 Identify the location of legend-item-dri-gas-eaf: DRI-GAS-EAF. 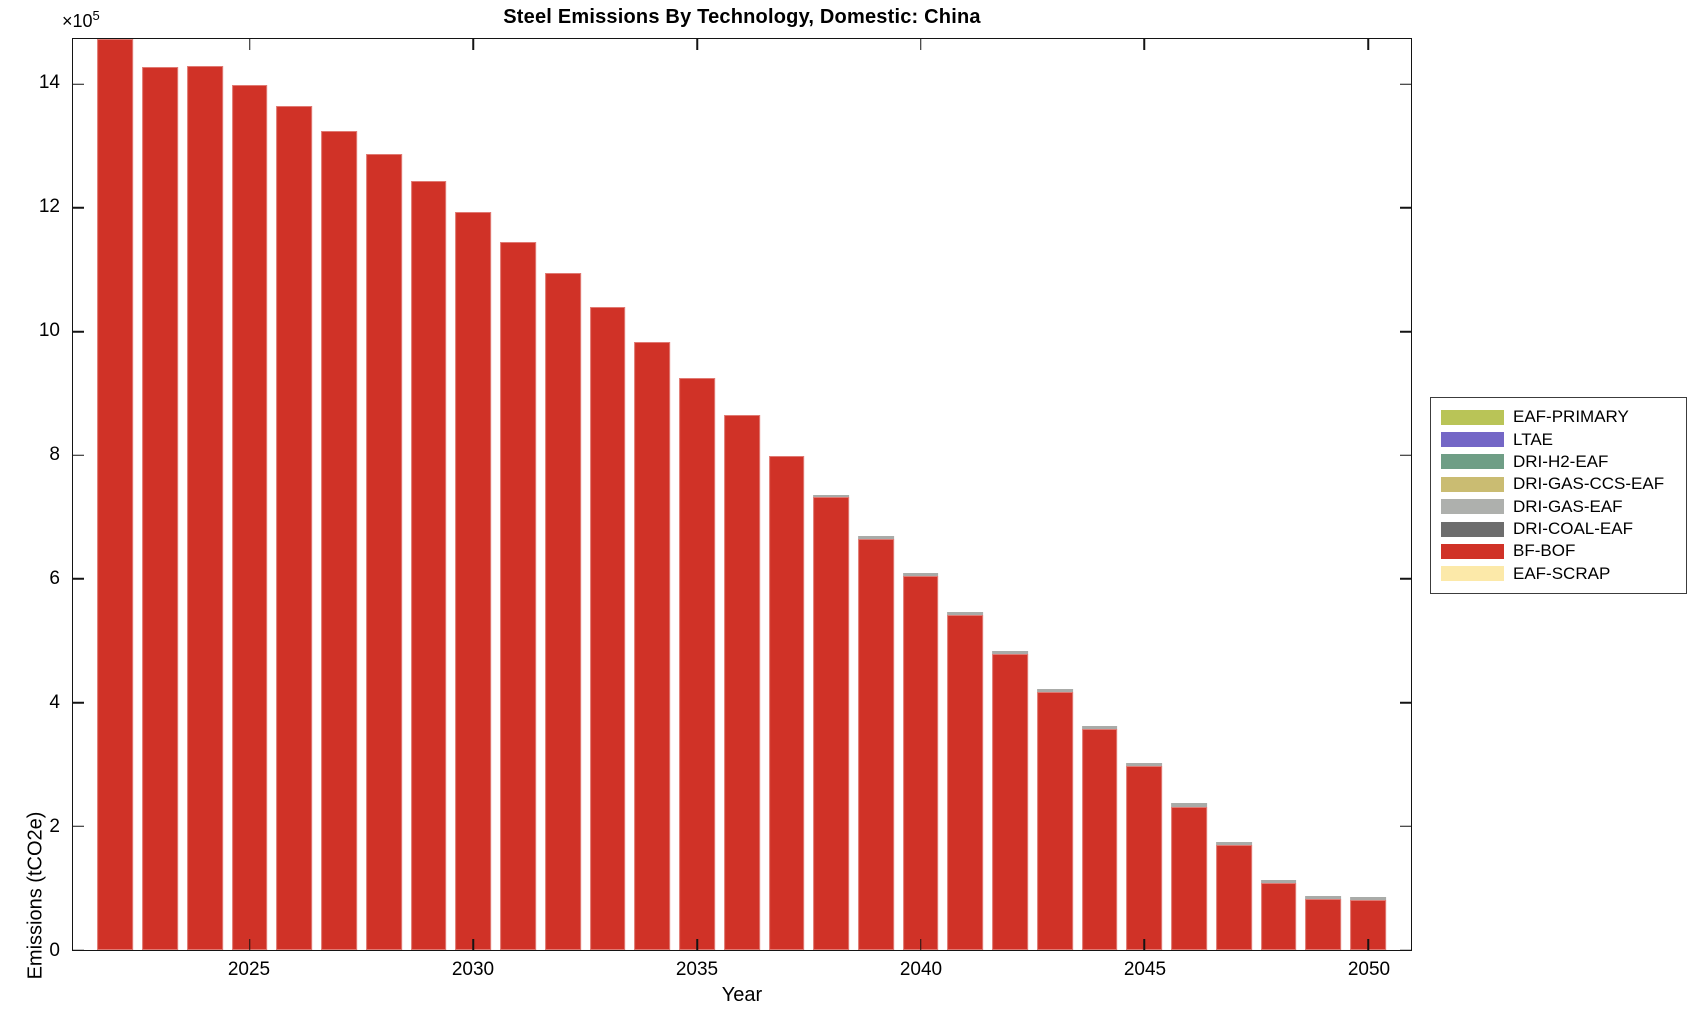
(1558, 507).